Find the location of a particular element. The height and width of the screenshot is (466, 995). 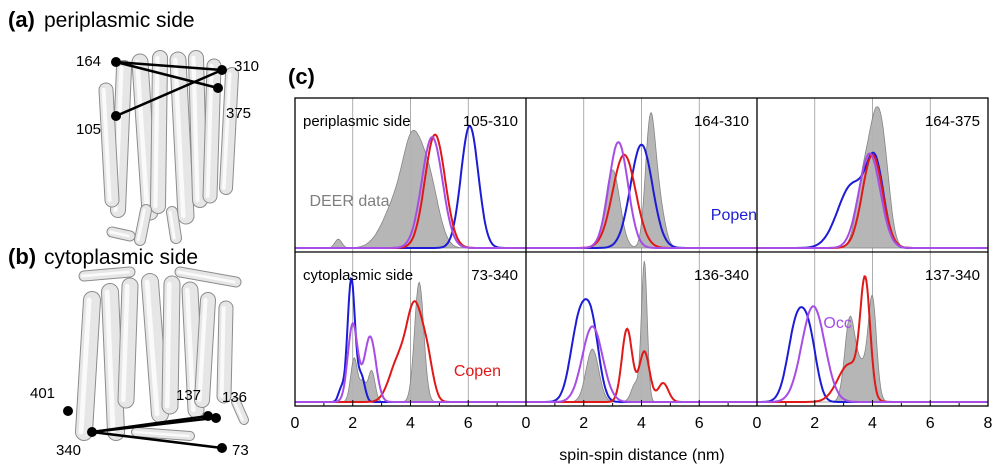

pair-label: 105-310 is located at coordinates (490, 121).